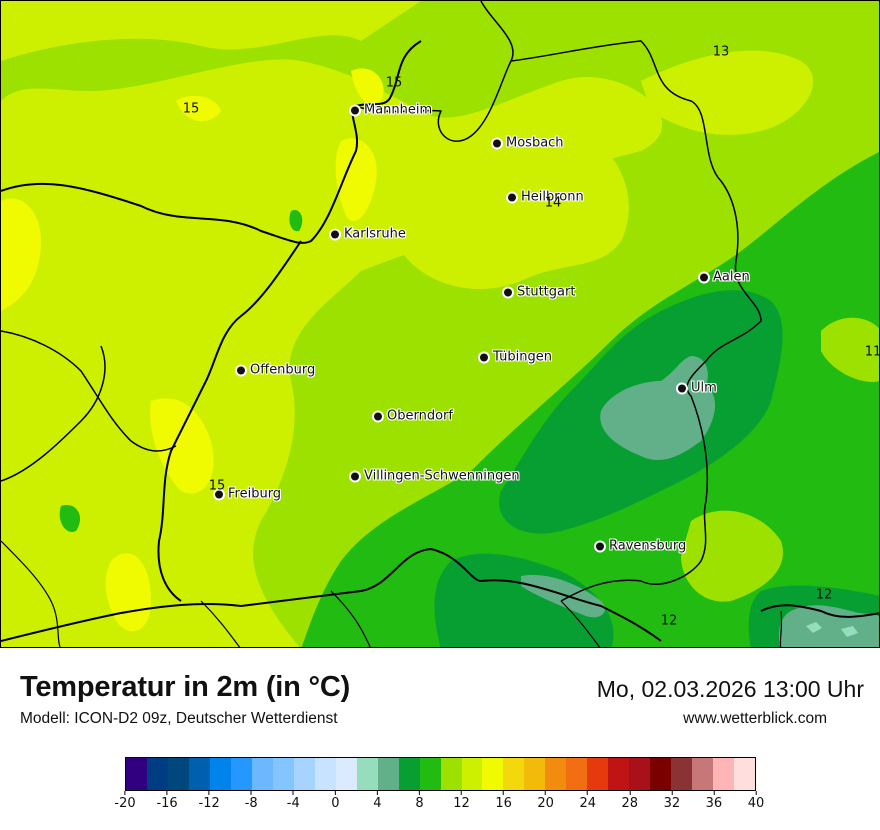 This screenshot has width=880, height=830. I want to click on city-marker-freiburg: Freiburg, so click(248, 494).